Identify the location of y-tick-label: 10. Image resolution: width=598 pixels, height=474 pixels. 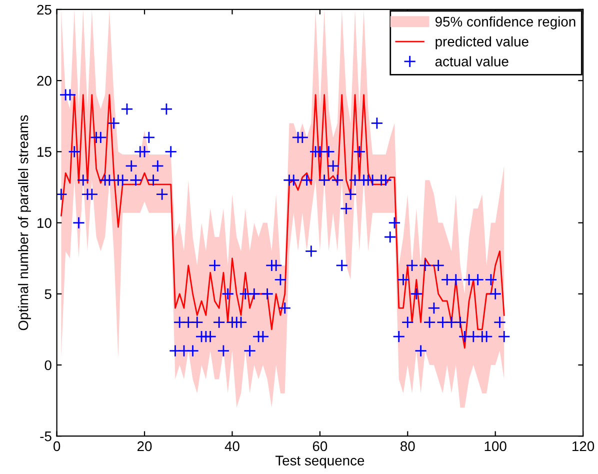
(45, 223).